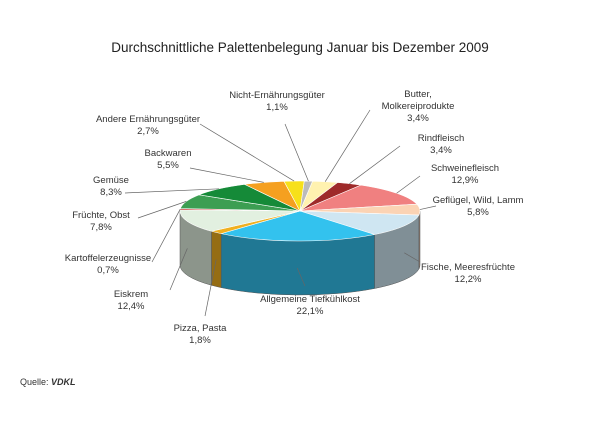 The width and height of the screenshot is (600, 424). I want to click on pie-slice-schweinefleisch, so click(358, 198).